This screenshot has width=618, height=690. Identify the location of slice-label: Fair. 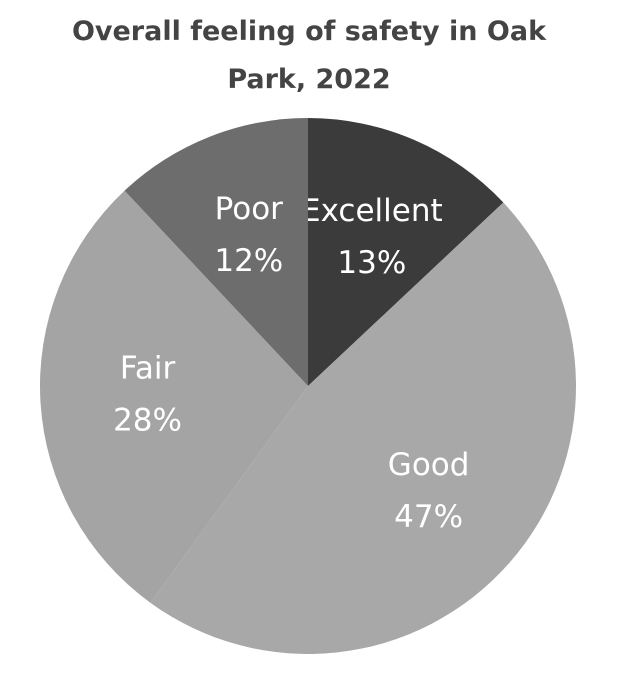
(148, 369).